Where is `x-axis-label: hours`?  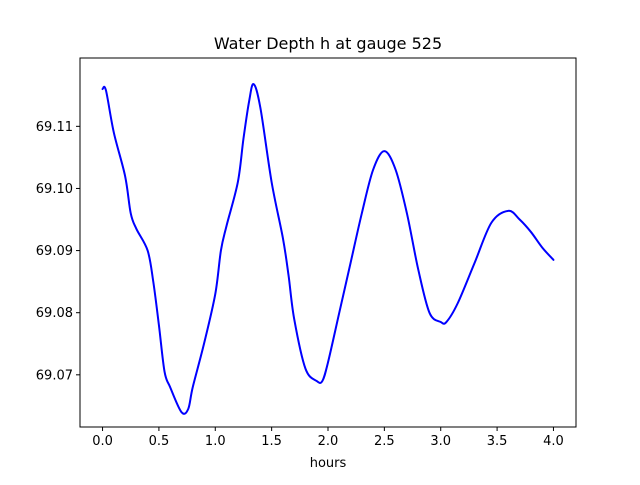
x-axis-label: hours is located at coordinates (328, 463).